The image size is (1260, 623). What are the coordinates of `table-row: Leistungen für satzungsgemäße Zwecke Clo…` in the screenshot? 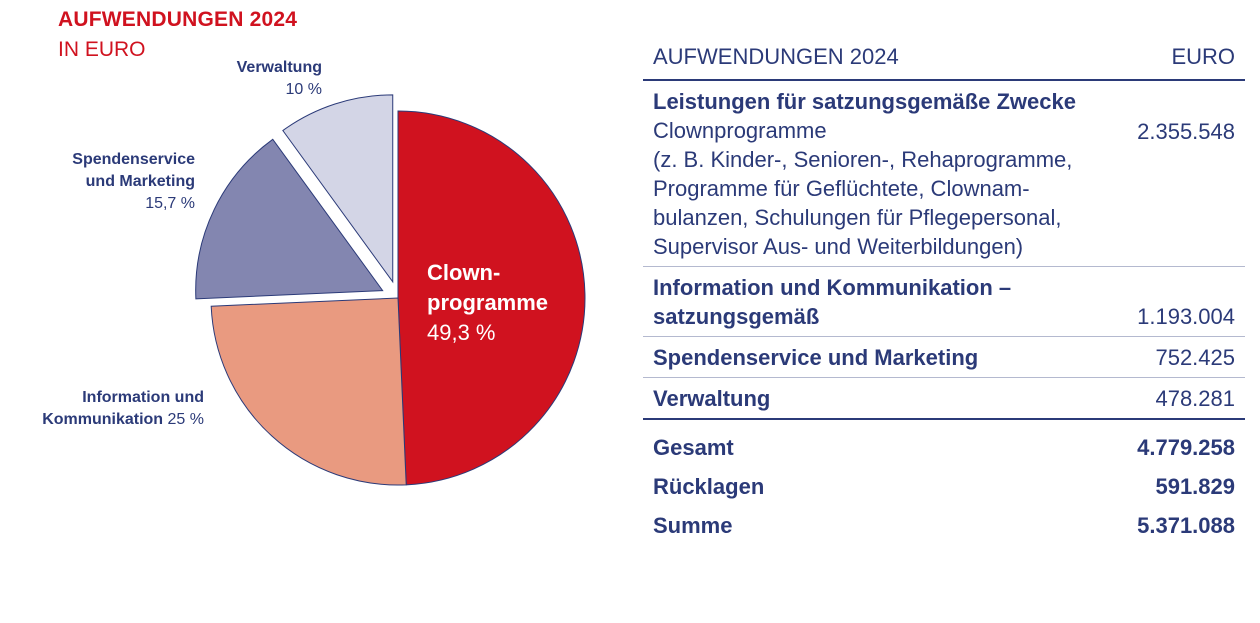 It's located at (944, 174).